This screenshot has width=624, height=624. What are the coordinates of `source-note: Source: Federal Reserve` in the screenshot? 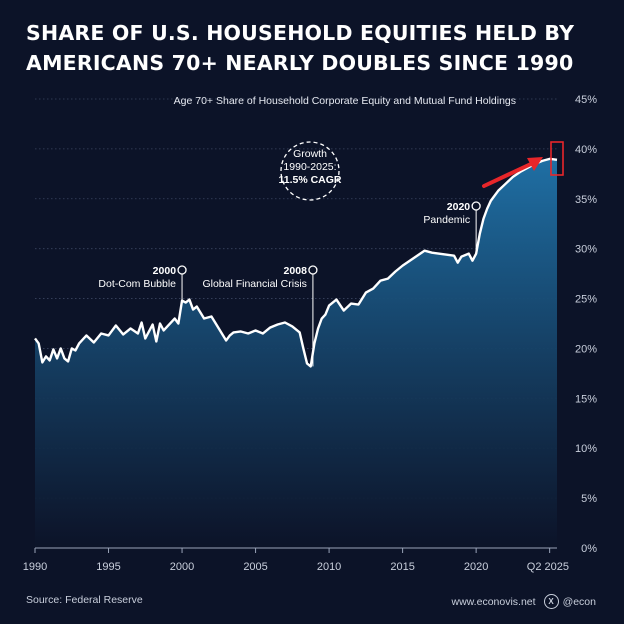 It's located at (84, 600).